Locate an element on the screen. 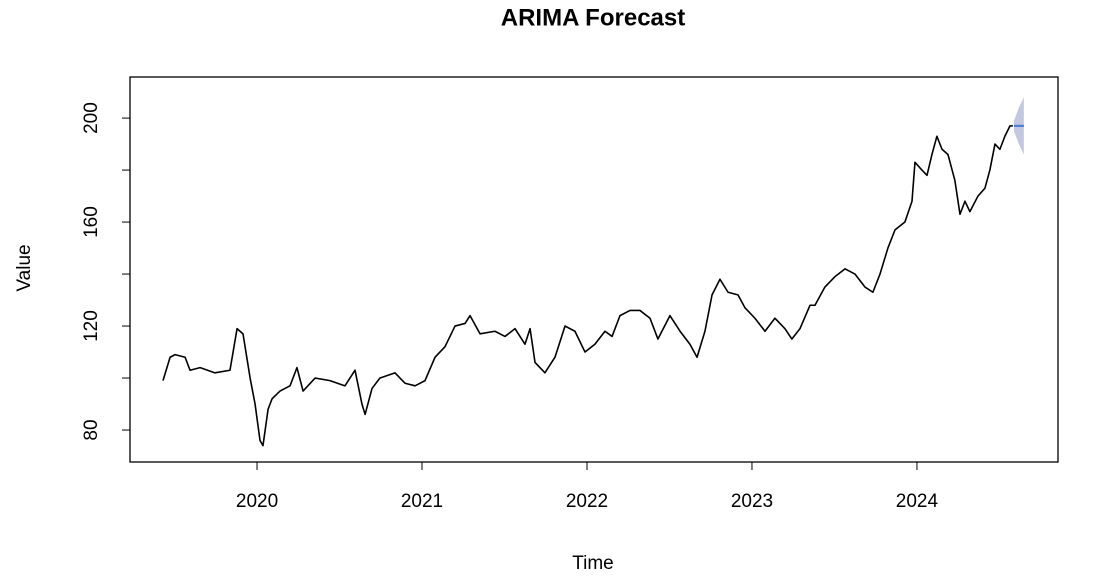 The width and height of the screenshot is (1093, 588). y-tick-label: 80 is located at coordinates (91, 429).